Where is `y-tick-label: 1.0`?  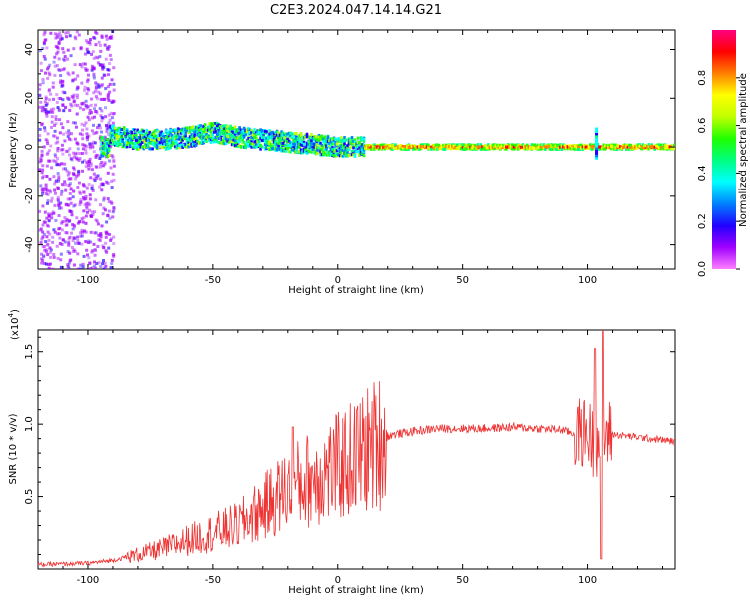
y-tick-label: 1.0 is located at coordinates (29, 424).